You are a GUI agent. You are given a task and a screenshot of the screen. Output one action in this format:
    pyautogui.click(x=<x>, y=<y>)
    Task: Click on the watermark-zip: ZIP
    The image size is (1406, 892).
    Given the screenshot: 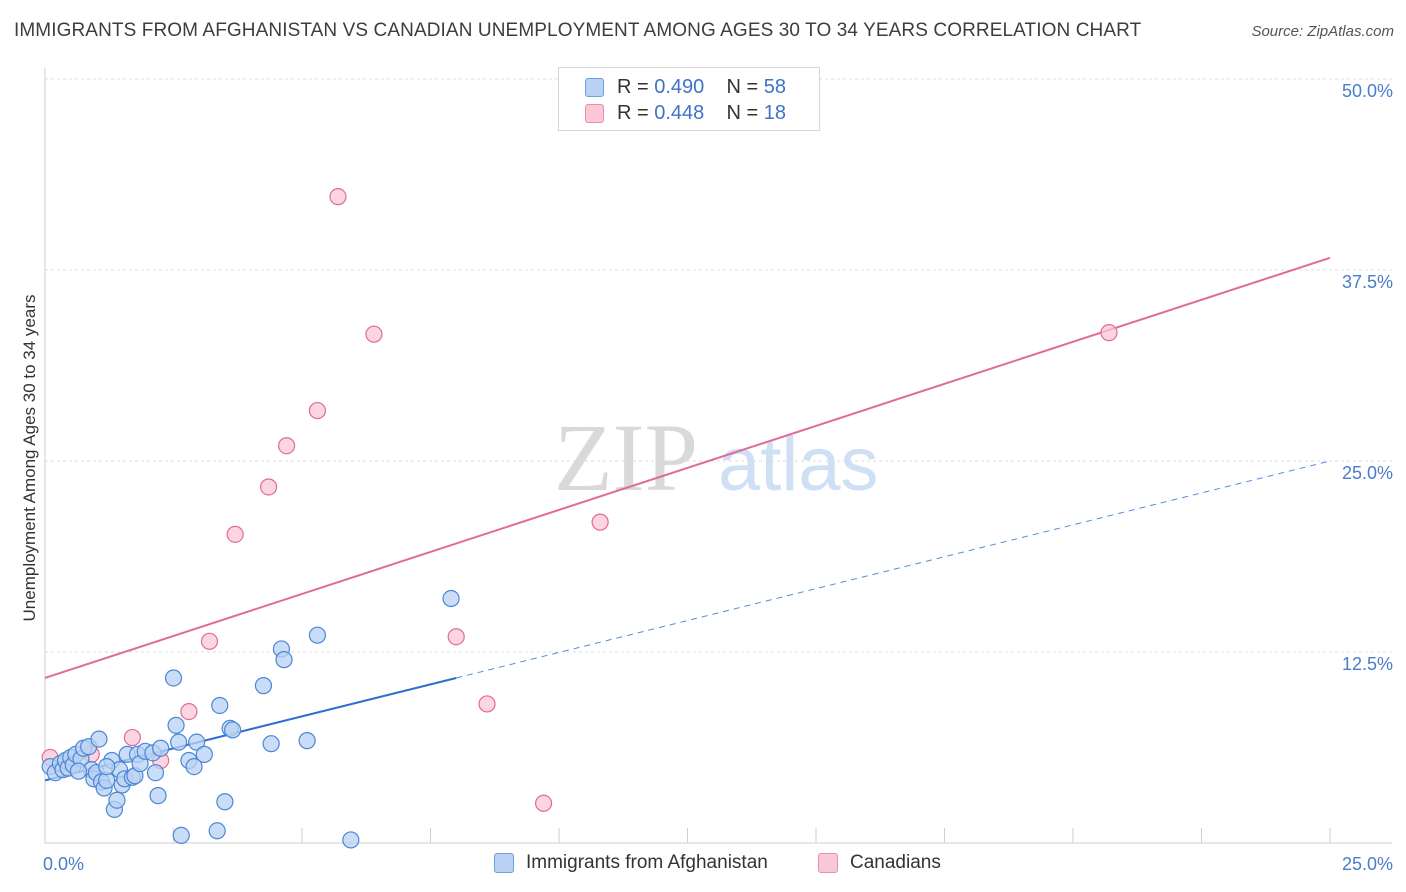 What is the action you would take?
    pyautogui.click(x=626, y=457)
    